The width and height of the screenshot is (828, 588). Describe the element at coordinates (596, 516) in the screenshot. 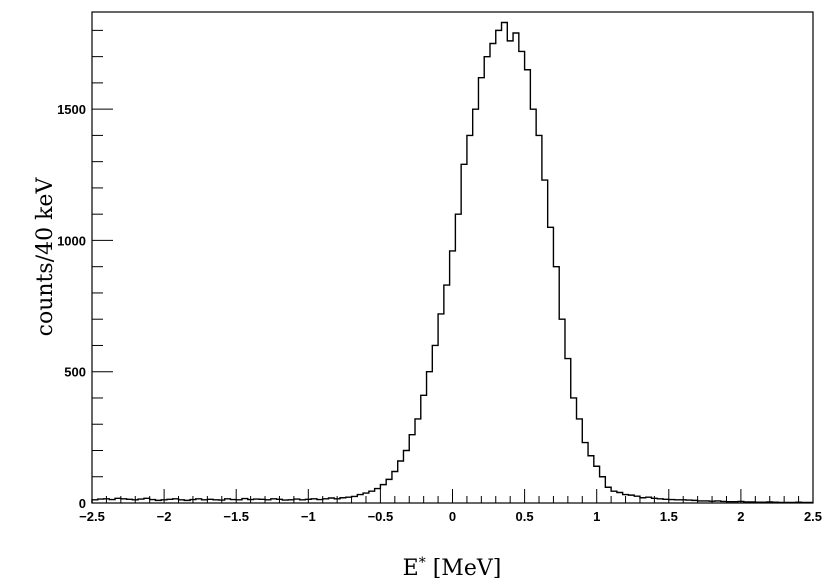

I see `x-tick-label: 1` at that location.